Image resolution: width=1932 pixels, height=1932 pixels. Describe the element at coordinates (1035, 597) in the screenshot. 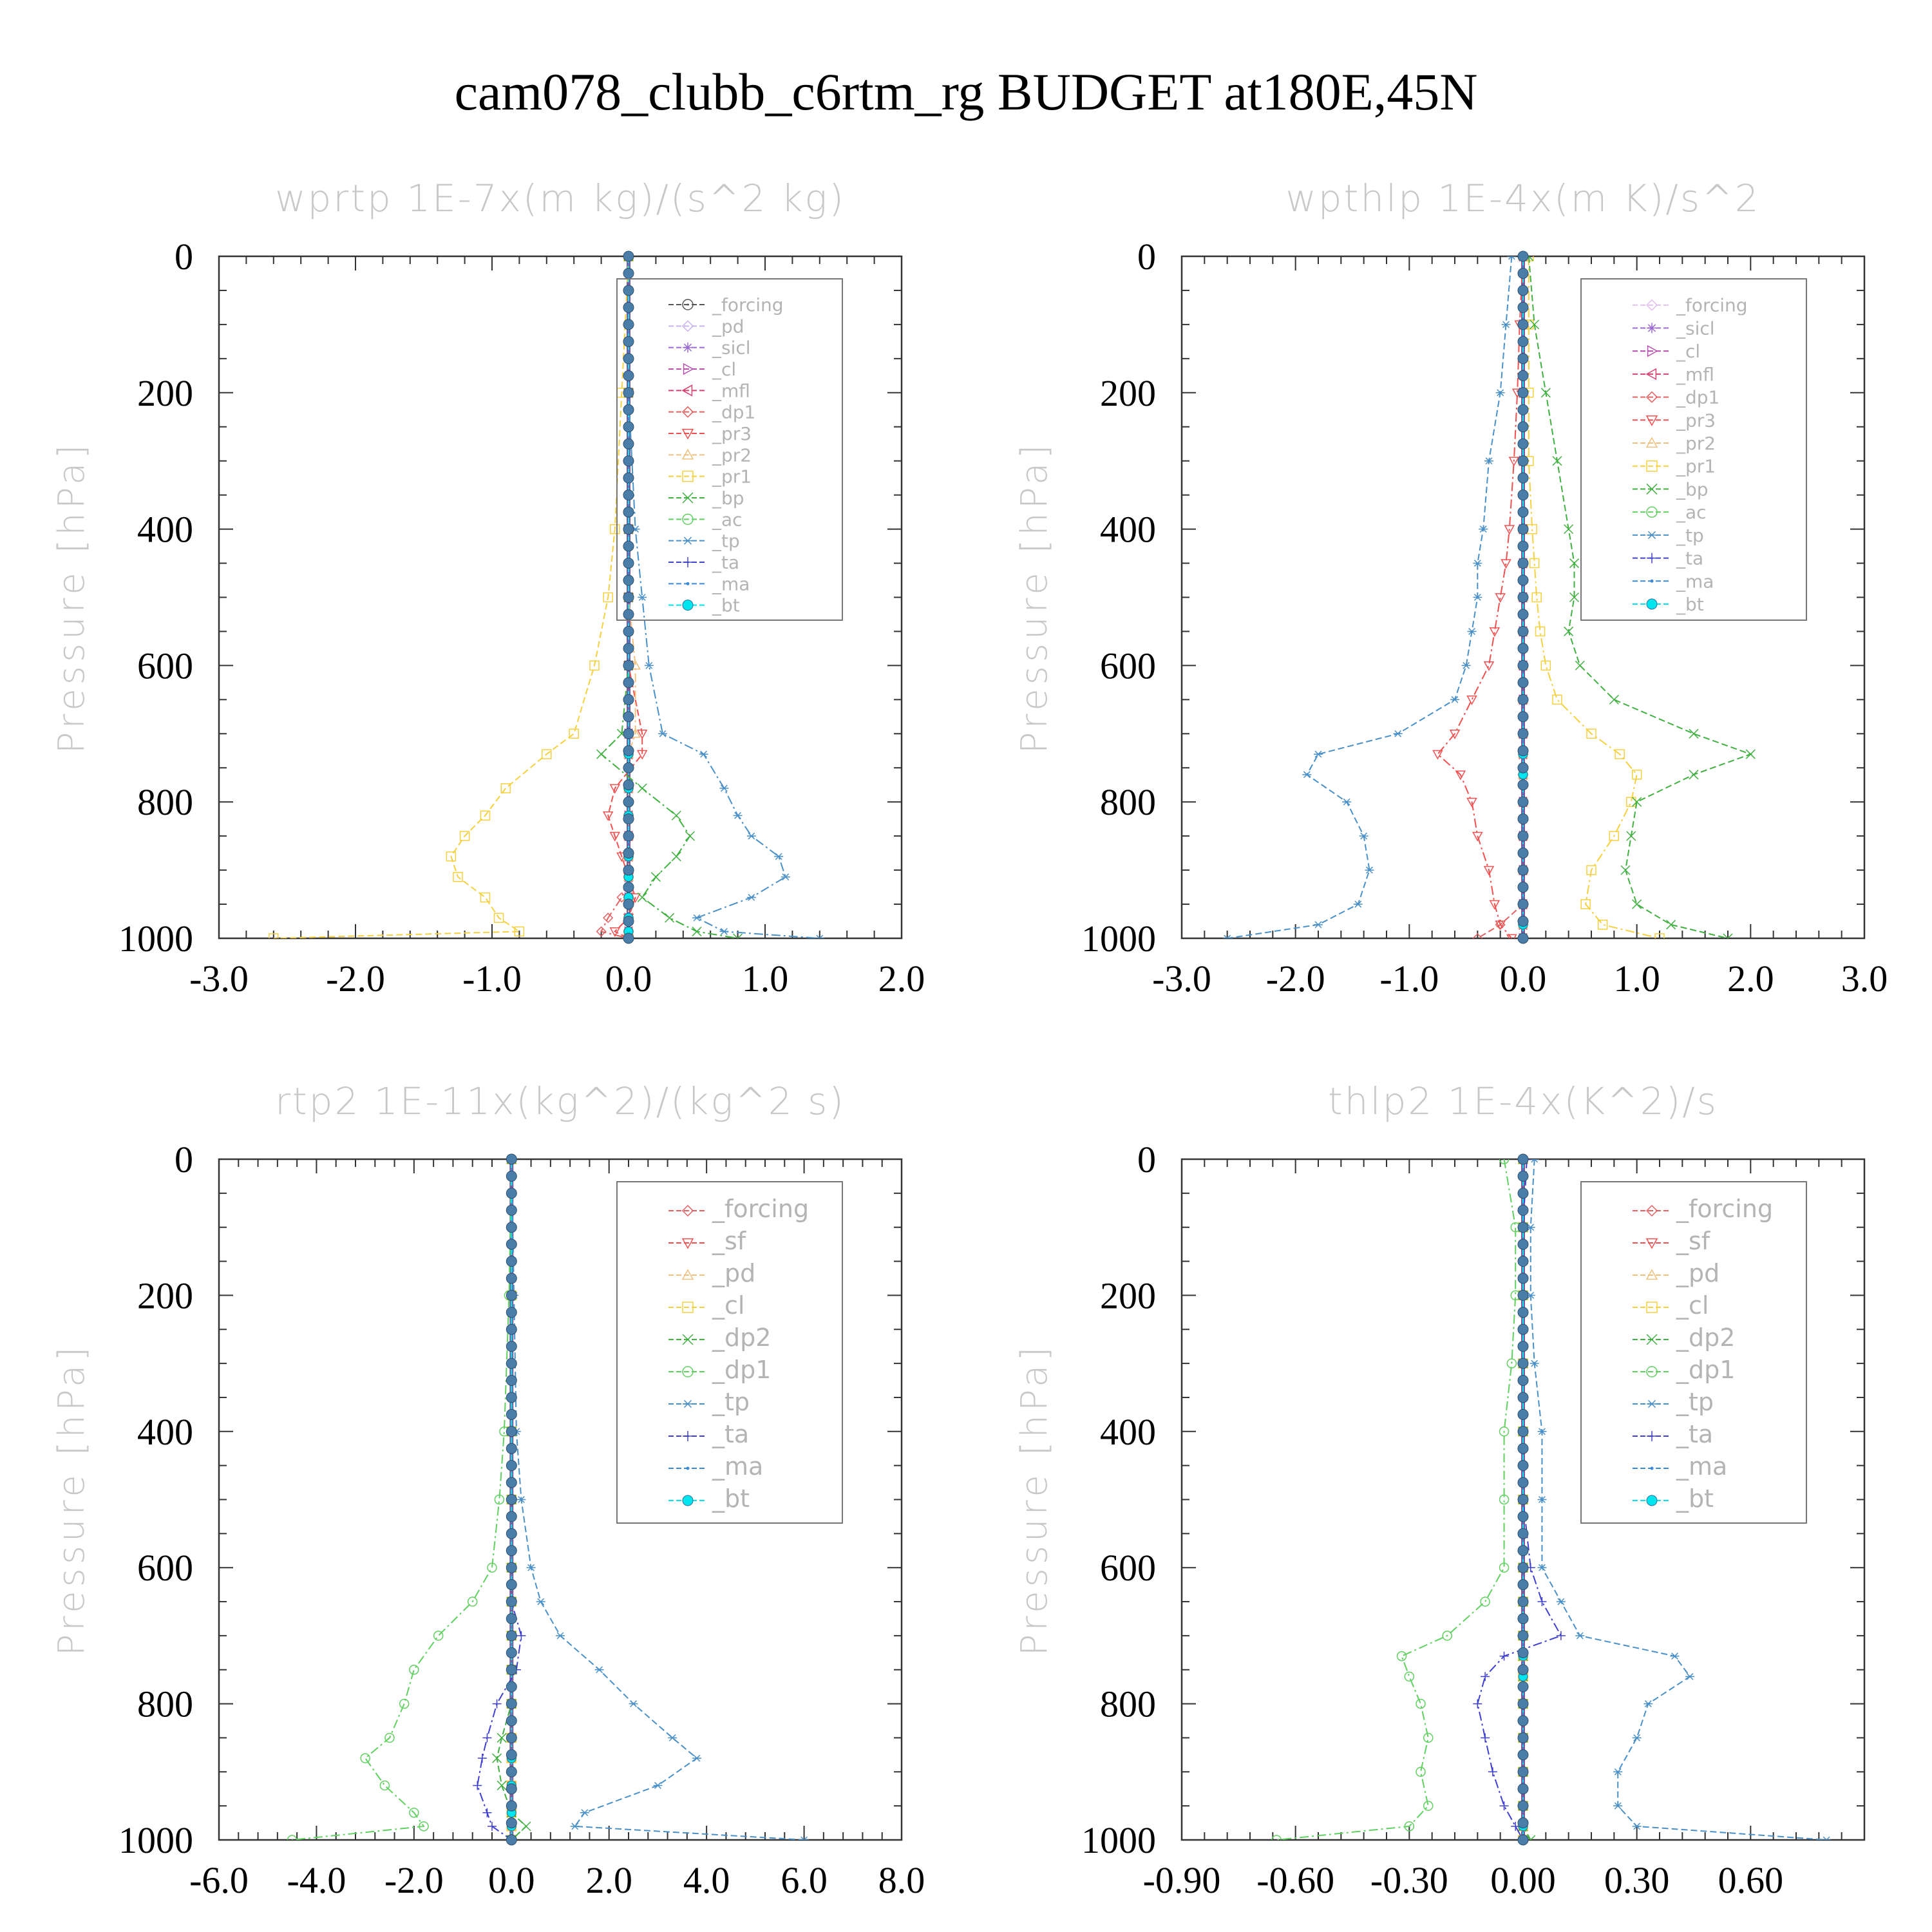

I see `y-axis-label: Pressure [hPa]` at that location.